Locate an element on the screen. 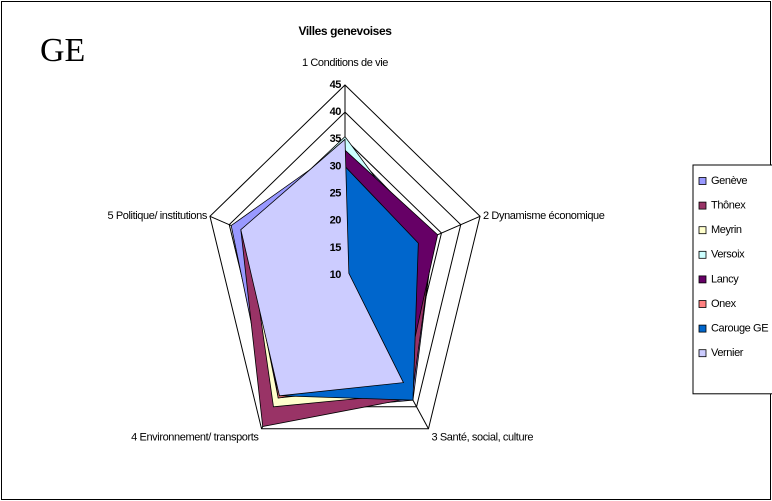  category-label: 2 Dynamisme économique is located at coordinates (544, 216).